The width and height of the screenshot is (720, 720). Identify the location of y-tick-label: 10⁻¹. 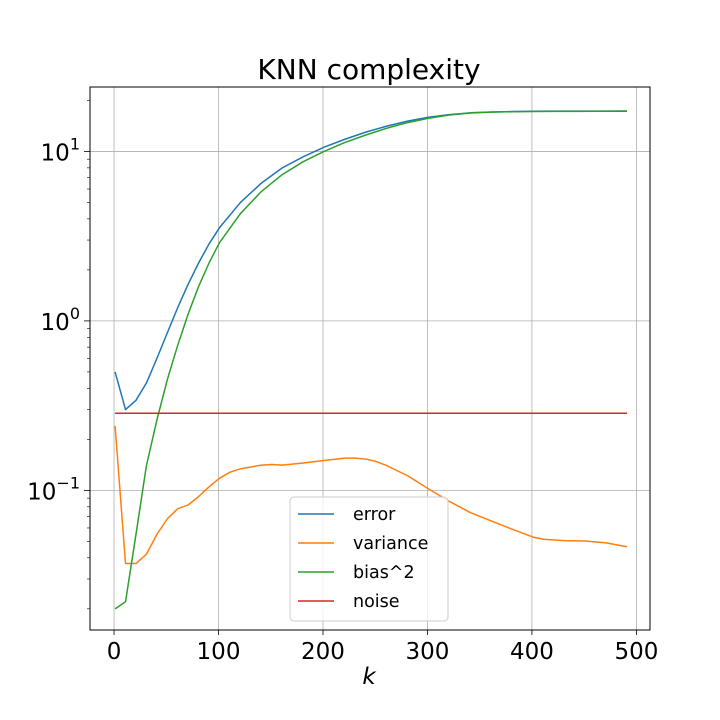
(53, 489).